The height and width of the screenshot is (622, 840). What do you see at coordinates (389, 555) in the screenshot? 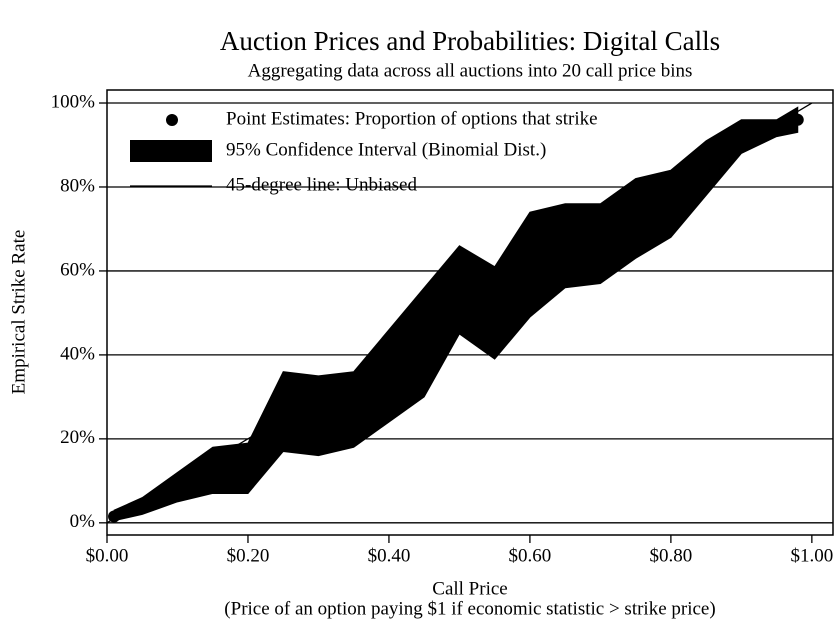
I see `x-tick-label: $0.40` at bounding box center [389, 555].